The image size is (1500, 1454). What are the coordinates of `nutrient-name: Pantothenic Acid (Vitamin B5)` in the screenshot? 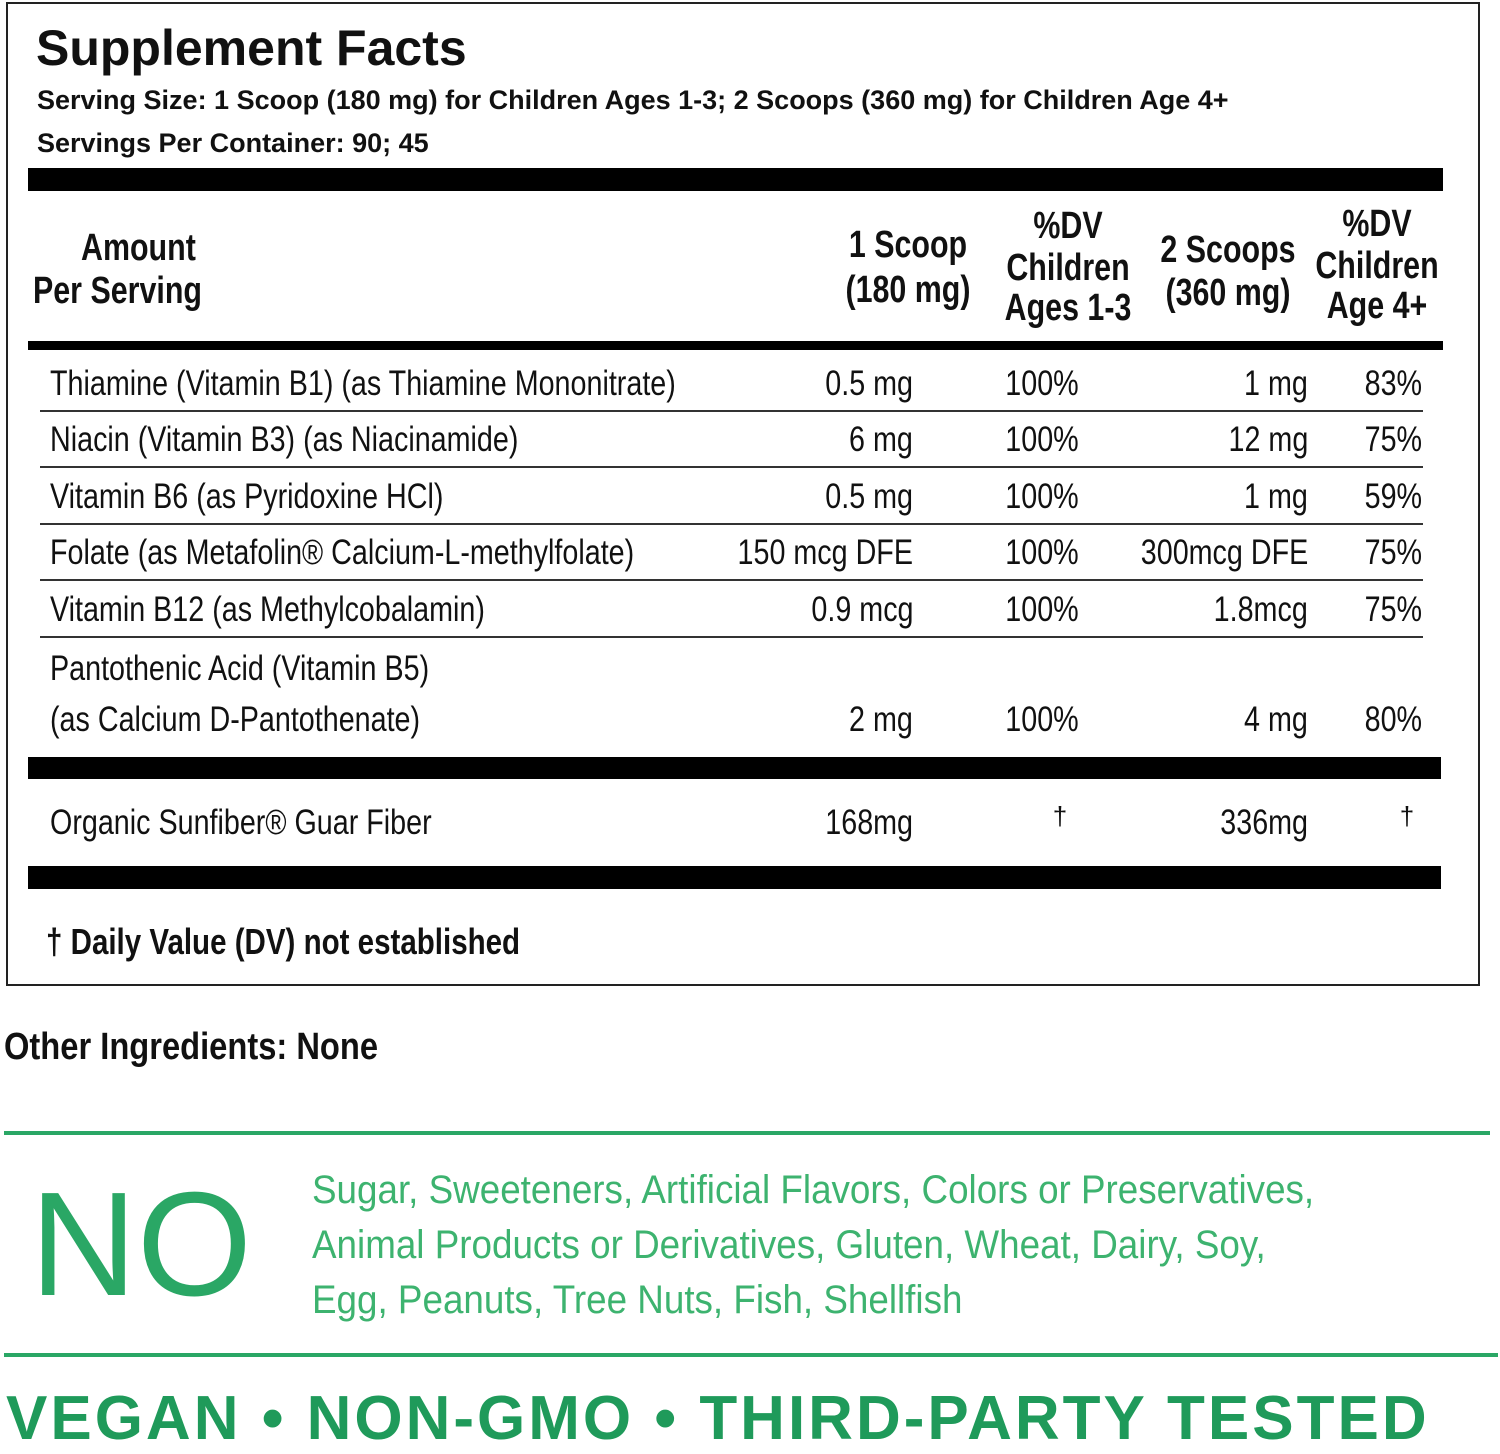 It's located at (240, 668).